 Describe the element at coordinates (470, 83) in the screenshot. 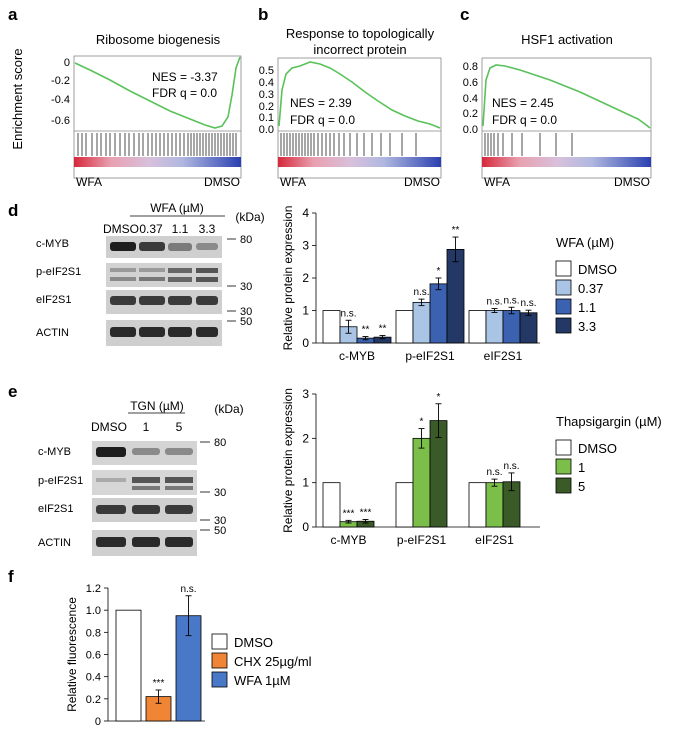

I see `ytick-label: 0.6` at that location.